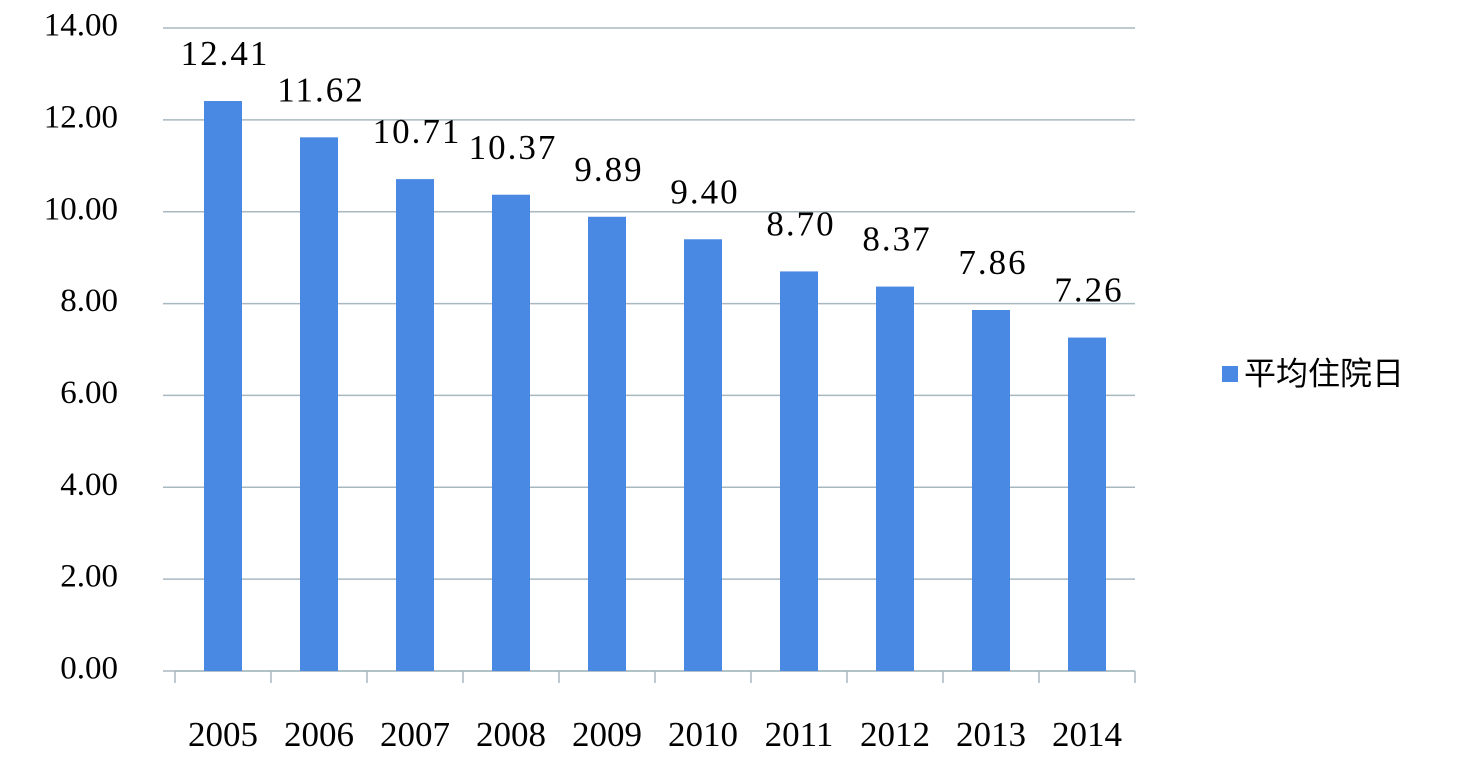 This screenshot has height=768, width=1467. I want to click on data-label: 7.86, so click(992, 262).